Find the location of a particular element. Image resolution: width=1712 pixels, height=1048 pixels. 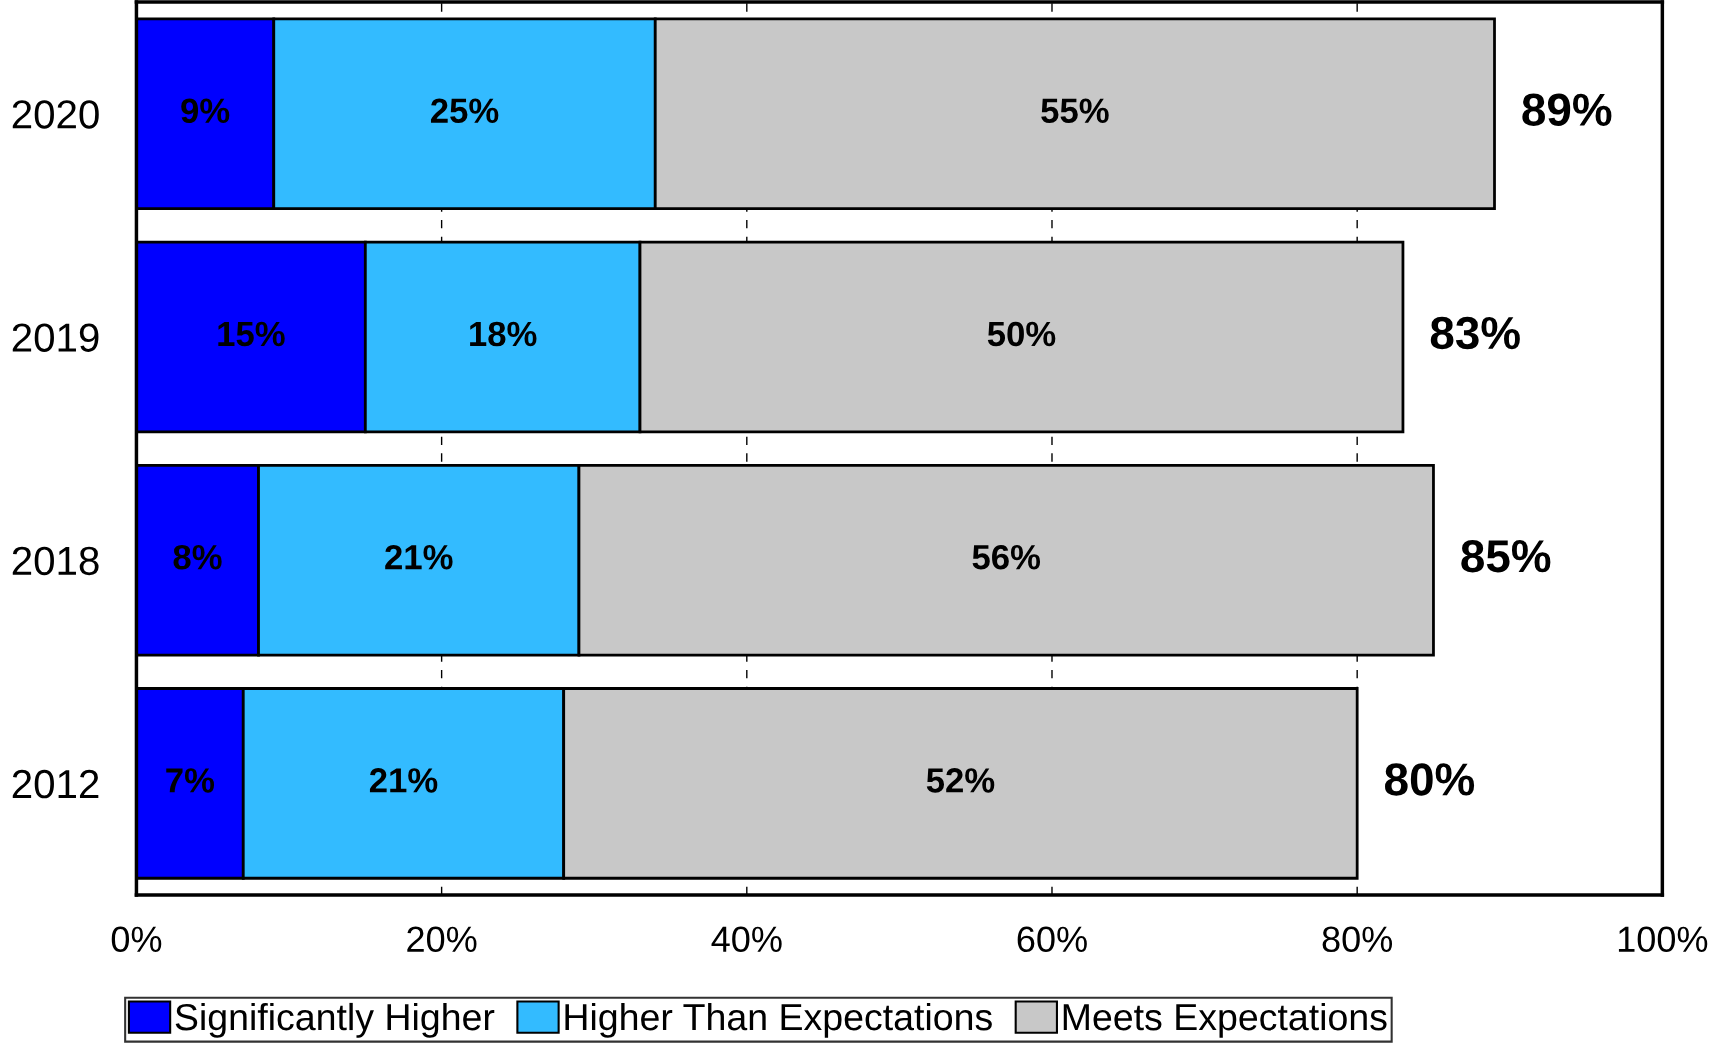

data-label: 9% is located at coordinates (205, 111).